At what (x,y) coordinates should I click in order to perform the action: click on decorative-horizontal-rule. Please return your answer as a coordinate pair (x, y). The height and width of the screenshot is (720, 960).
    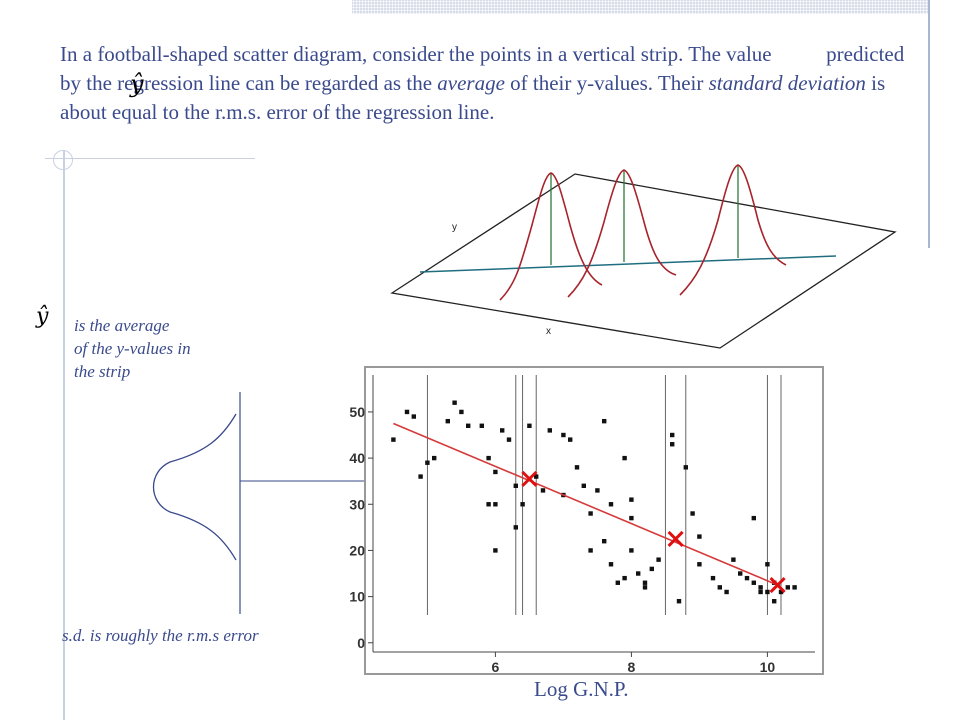
    Looking at the image, I should click on (150, 158).